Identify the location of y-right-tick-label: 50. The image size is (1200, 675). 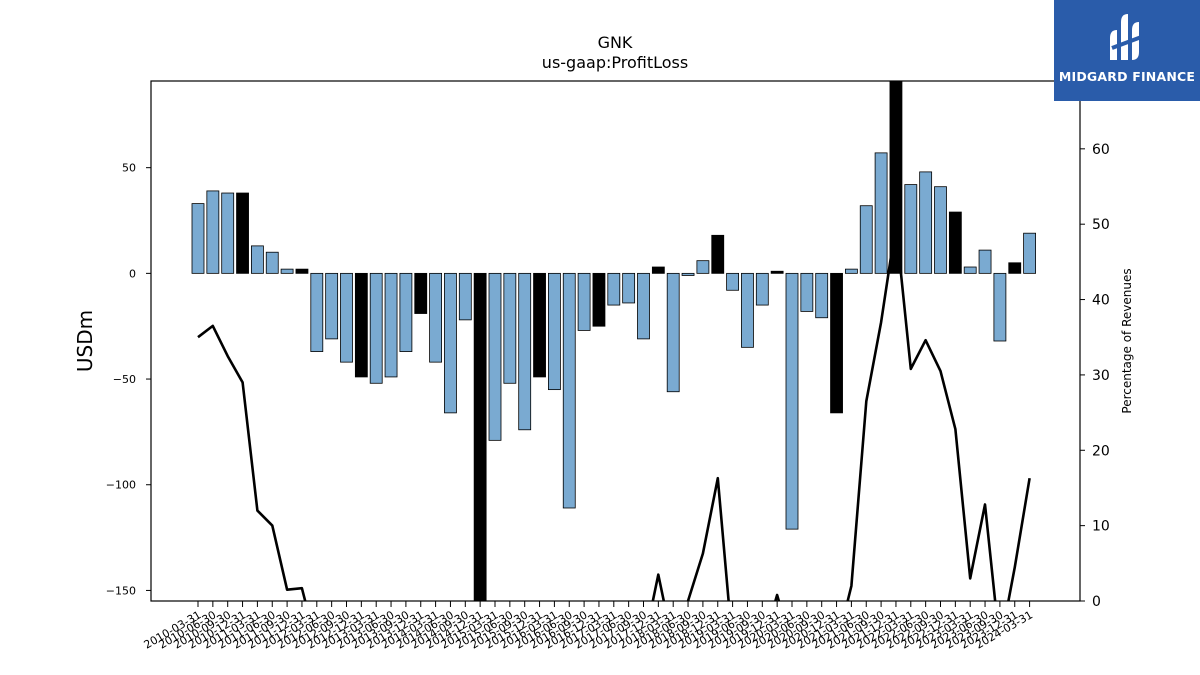
(1101, 225).